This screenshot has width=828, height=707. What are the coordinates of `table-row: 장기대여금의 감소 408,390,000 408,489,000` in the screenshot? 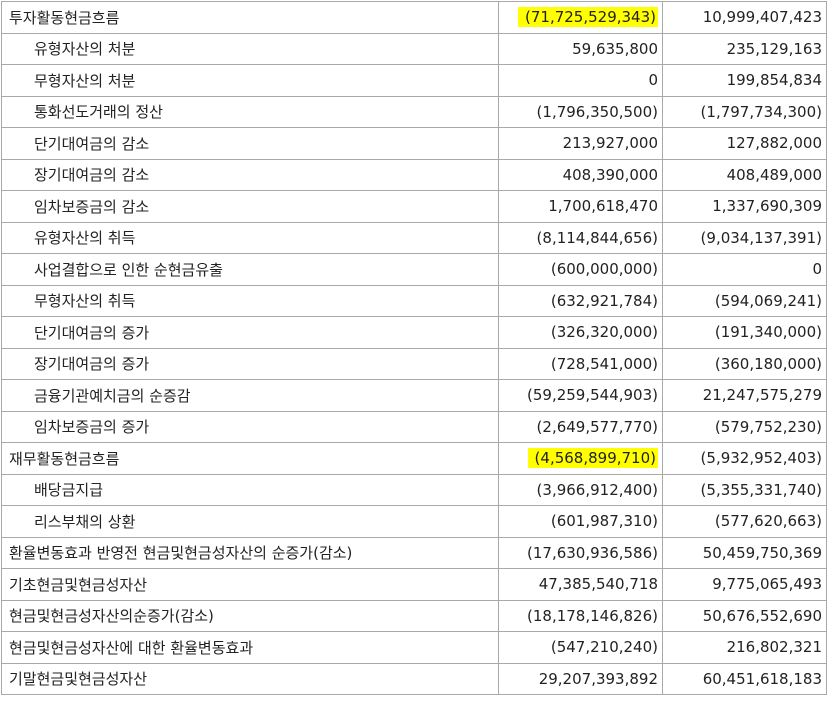 It's located at (414, 174).